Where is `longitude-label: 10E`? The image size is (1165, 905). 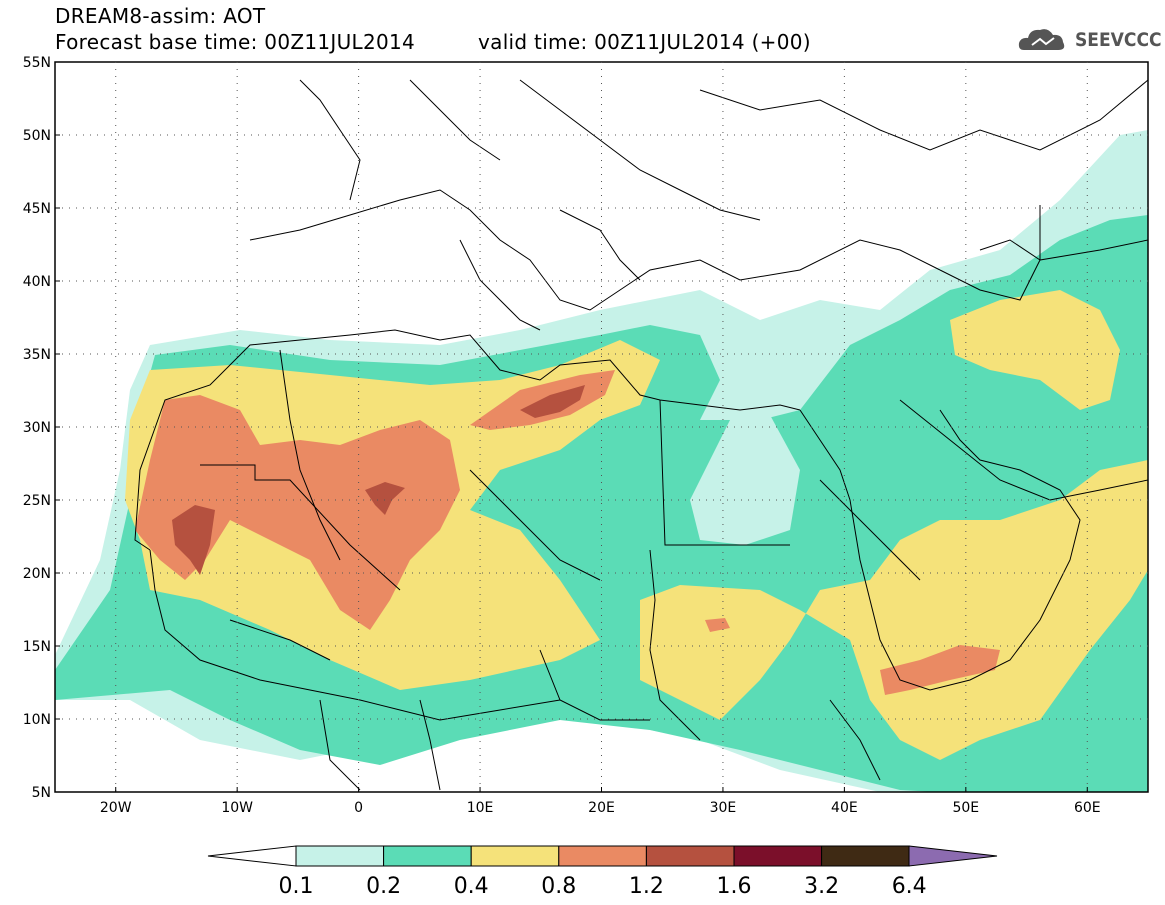 longitude-label: 10E is located at coordinates (480, 808).